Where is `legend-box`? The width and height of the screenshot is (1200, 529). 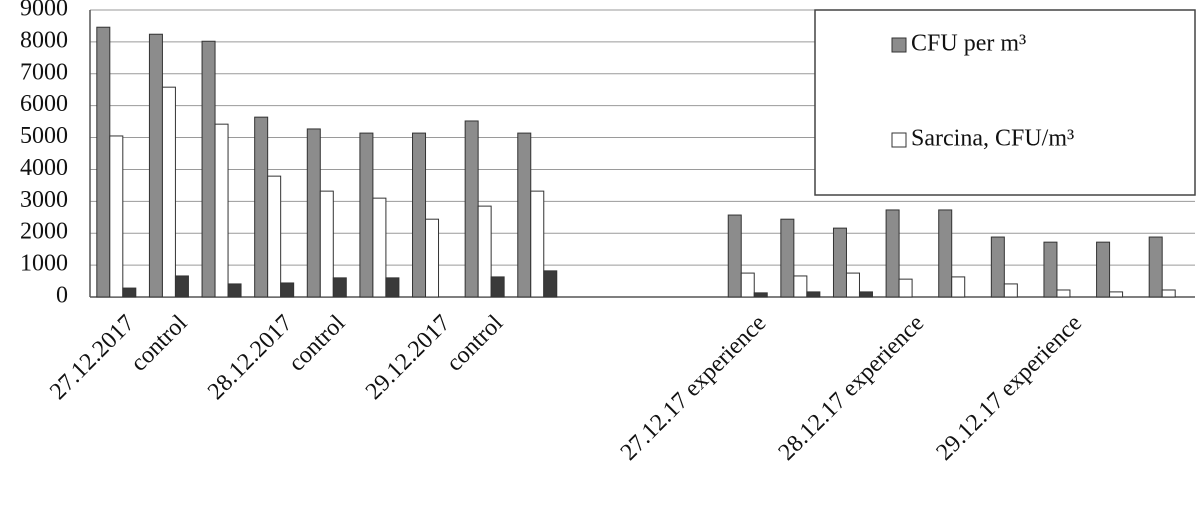 legend-box is located at coordinates (1005, 102).